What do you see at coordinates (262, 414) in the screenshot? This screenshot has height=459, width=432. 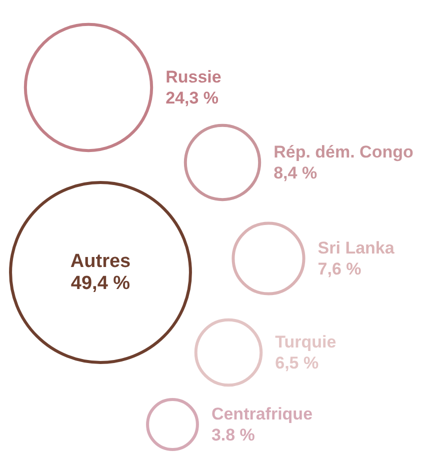 I see `category-label: Centrafrique` at bounding box center [262, 414].